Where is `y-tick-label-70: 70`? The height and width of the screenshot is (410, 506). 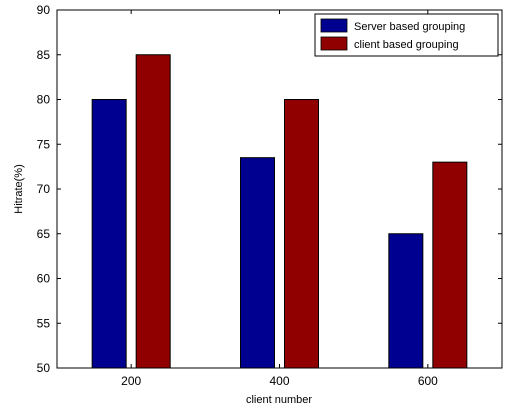
y-tick-label-70: 70 is located at coordinates (44, 189).